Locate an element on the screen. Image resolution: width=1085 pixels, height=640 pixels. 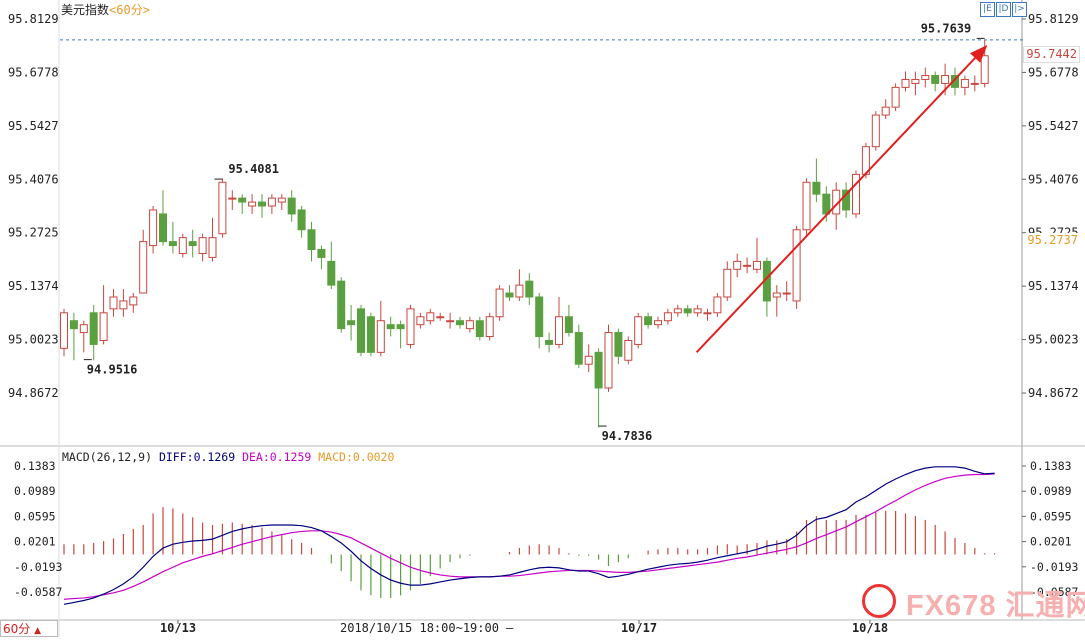
time-axis-label: 10/18 is located at coordinates (870, 628).